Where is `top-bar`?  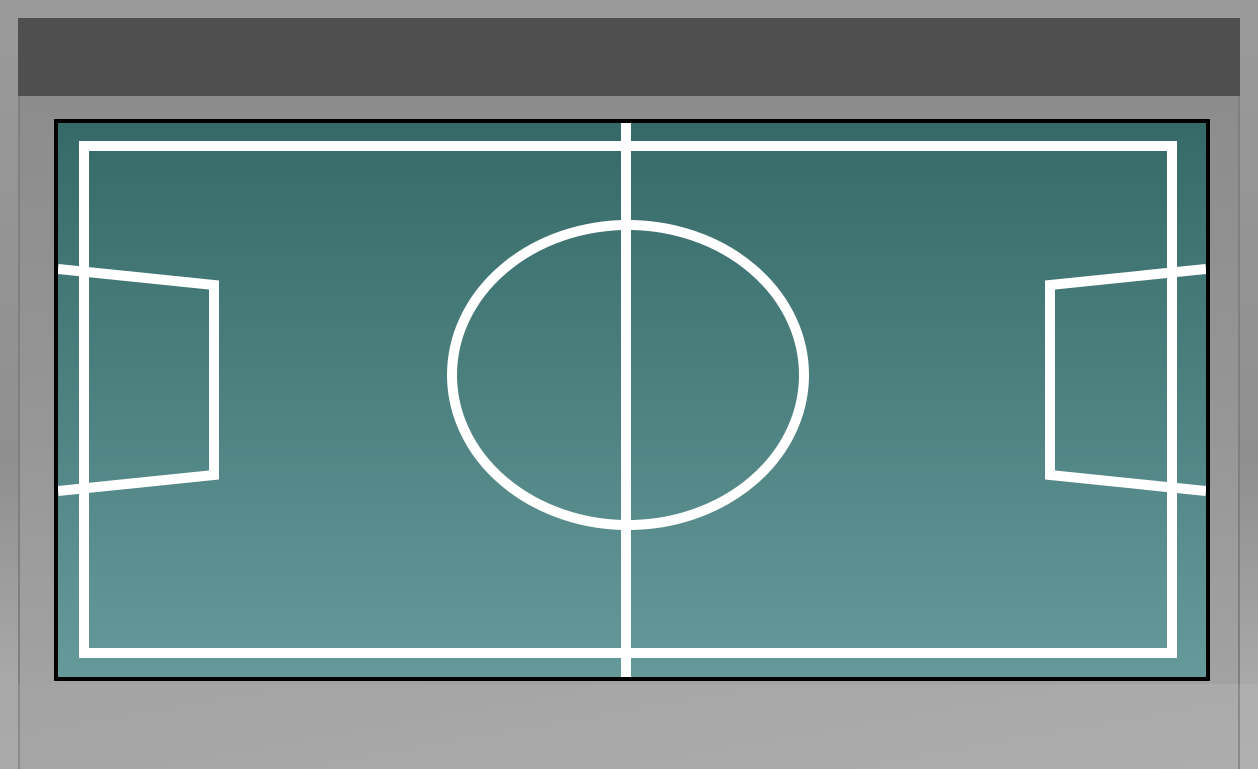
top-bar is located at coordinates (629, 57).